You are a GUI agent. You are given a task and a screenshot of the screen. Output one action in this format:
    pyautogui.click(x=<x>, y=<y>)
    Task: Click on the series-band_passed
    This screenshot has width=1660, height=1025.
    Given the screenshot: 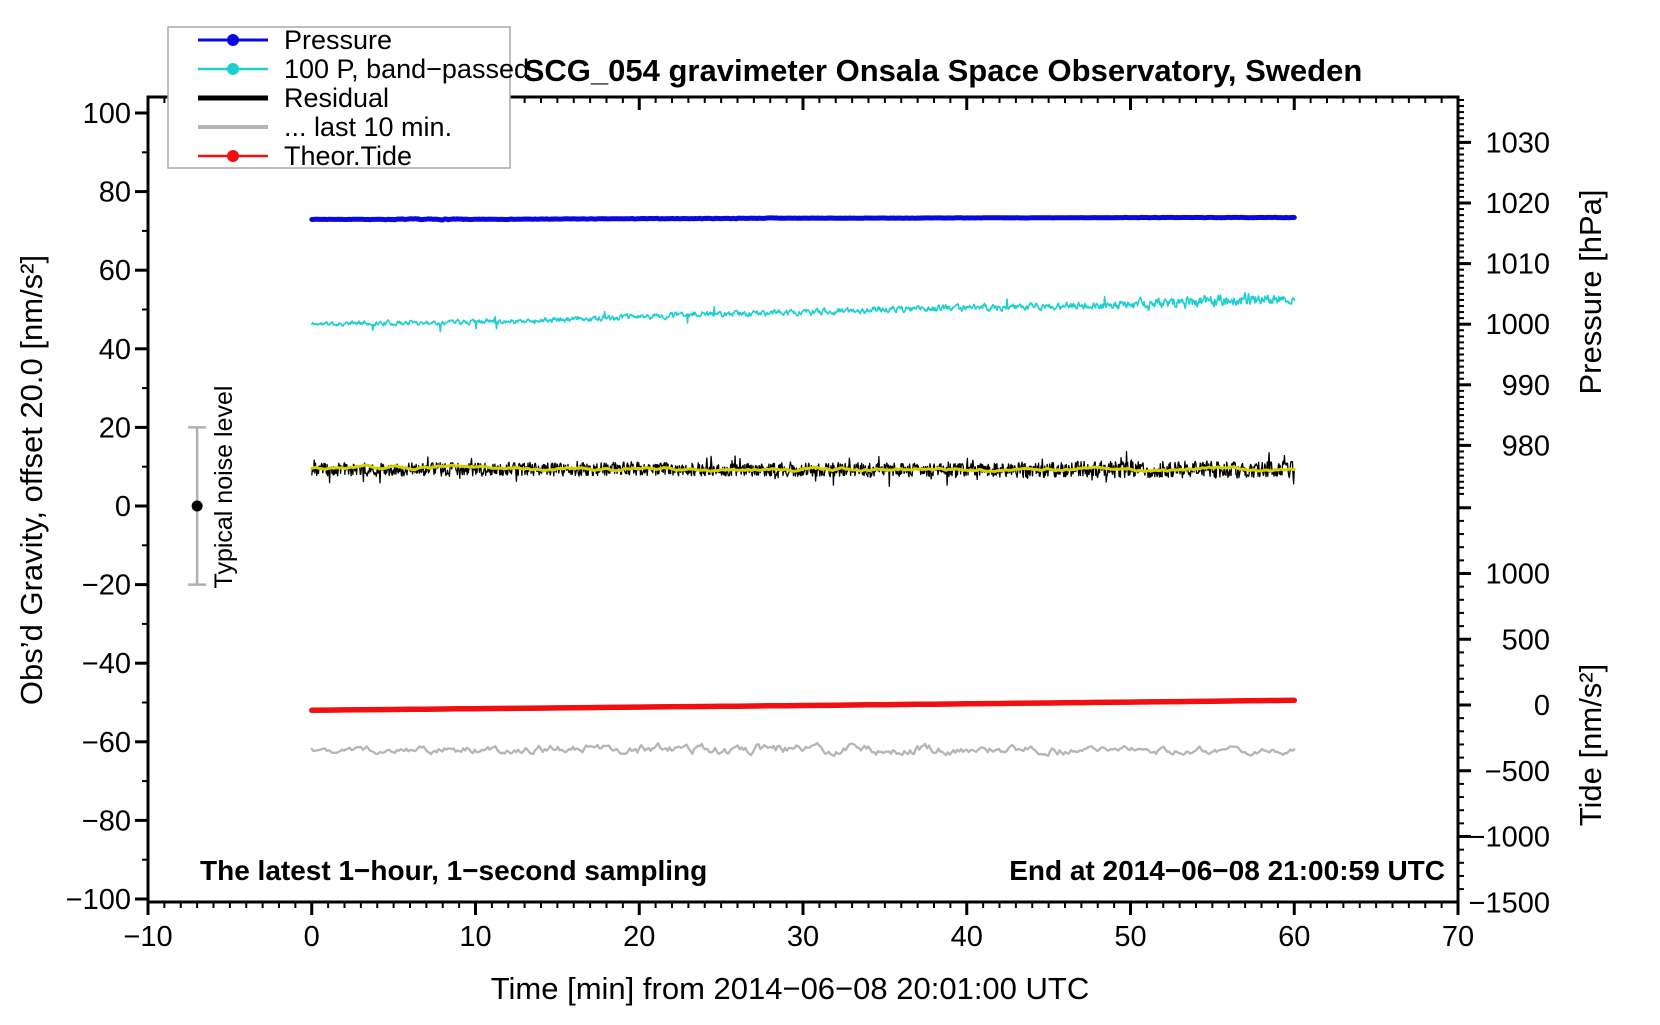 What is the action you would take?
    pyautogui.click(x=803, y=312)
    